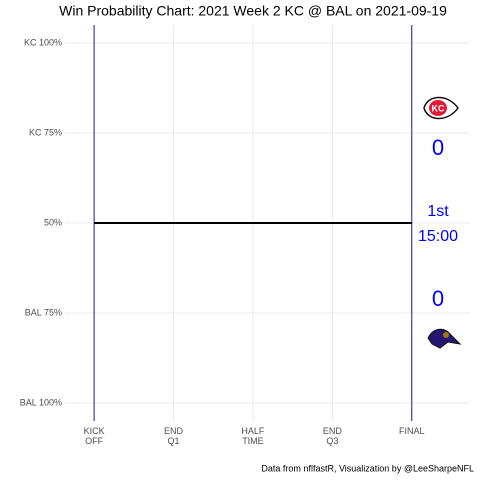 The height and width of the screenshot is (480, 480). What do you see at coordinates (174, 436) in the screenshot?
I see `x-tick-label: END Q1` at bounding box center [174, 436].